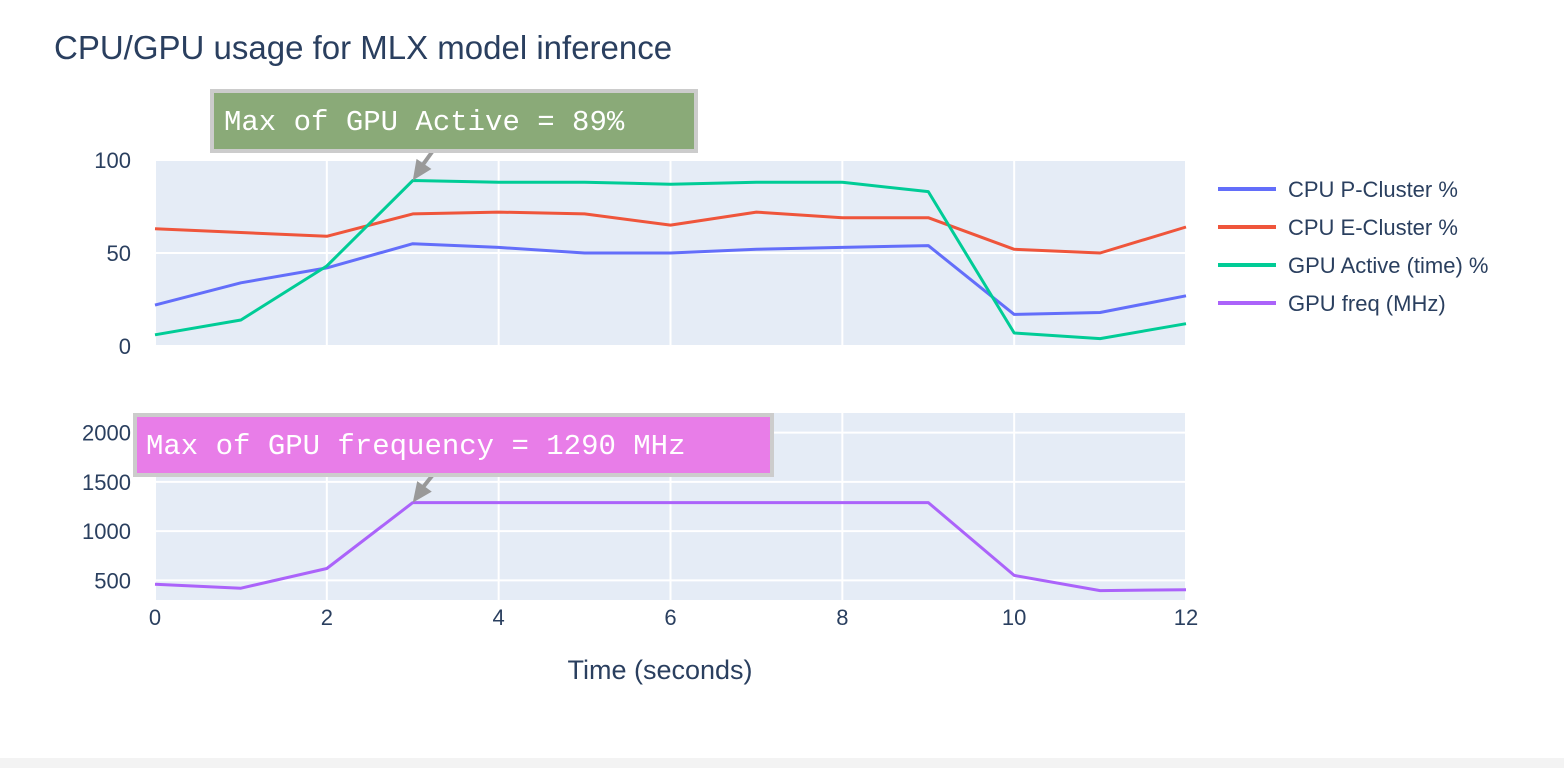 This screenshot has width=1564, height=768. What do you see at coordinates (106, 531) in the screenshot?
I see `y-tick-label: 1000` at bounding box center [106, 531].